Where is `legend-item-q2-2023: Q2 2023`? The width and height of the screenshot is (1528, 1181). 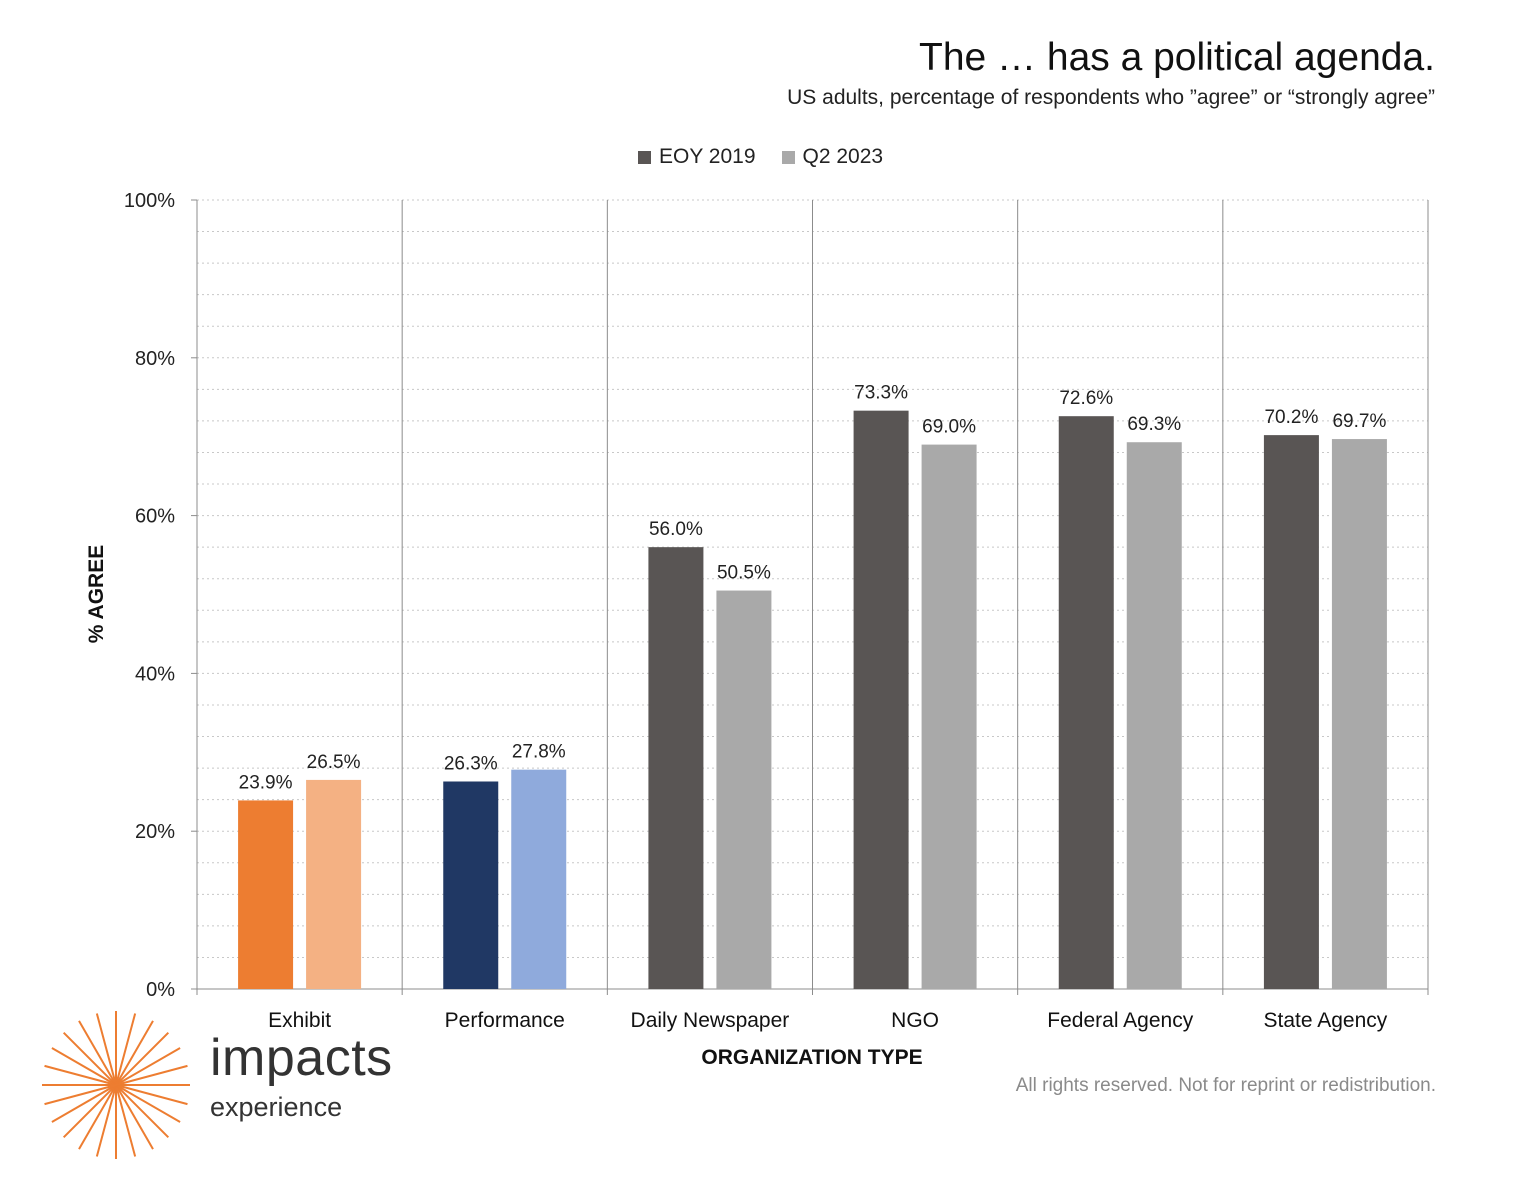
legend-item-q2-2023: Q2 2023 is located at coordinates (832, 157).